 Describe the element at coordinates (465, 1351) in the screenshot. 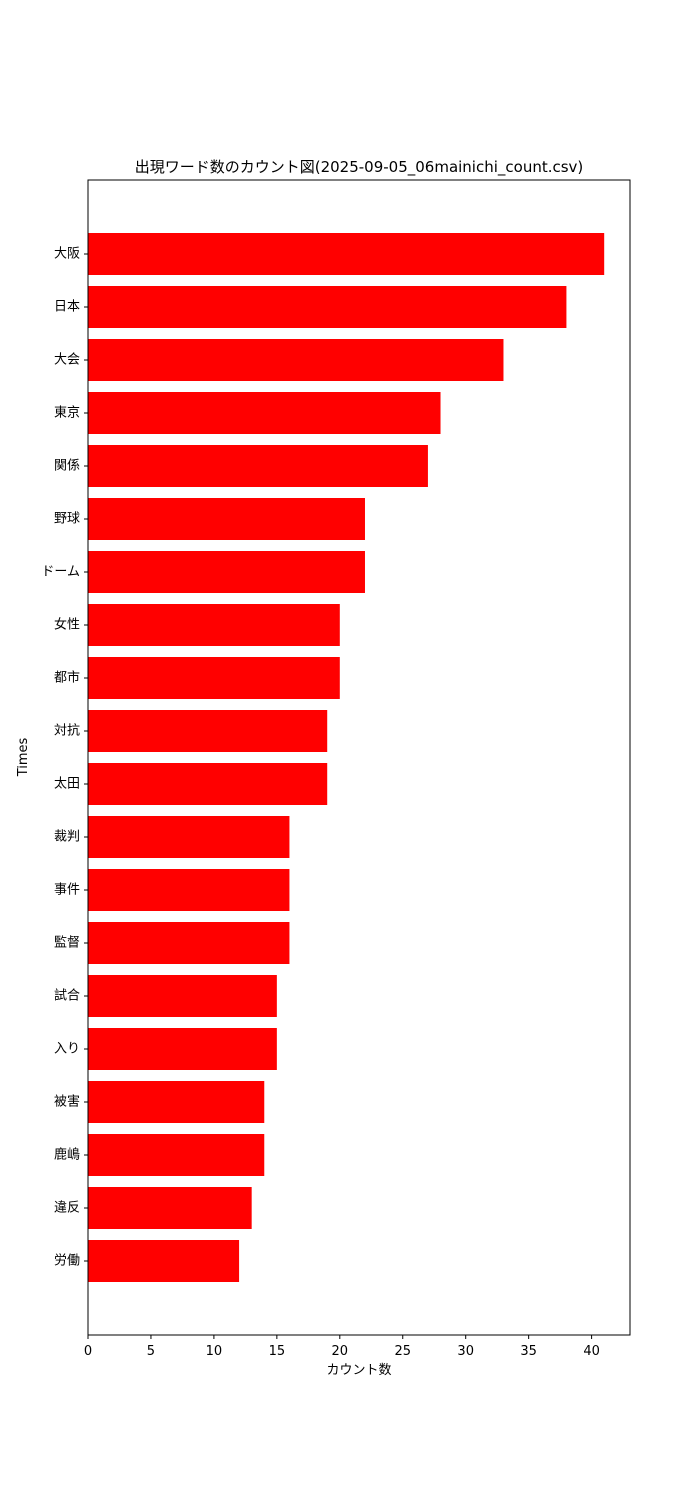

I see `x-tick-label: 30` at that location.